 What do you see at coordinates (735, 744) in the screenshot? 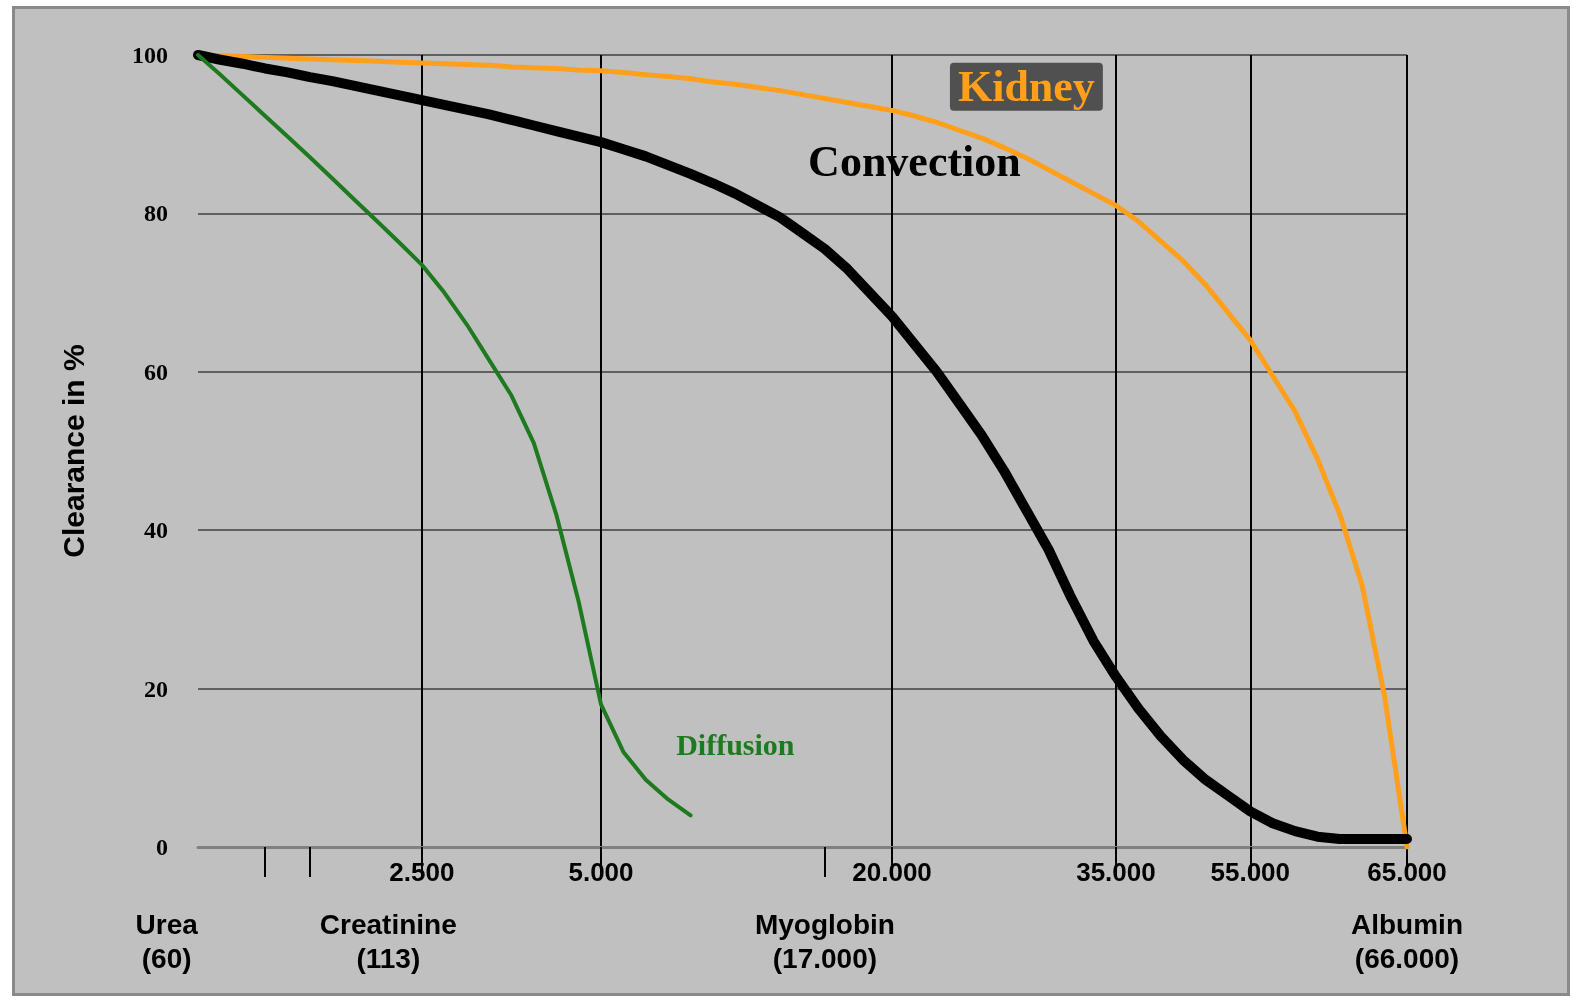
I see `series-label: Diffusion` at bounding box center [735, 744].